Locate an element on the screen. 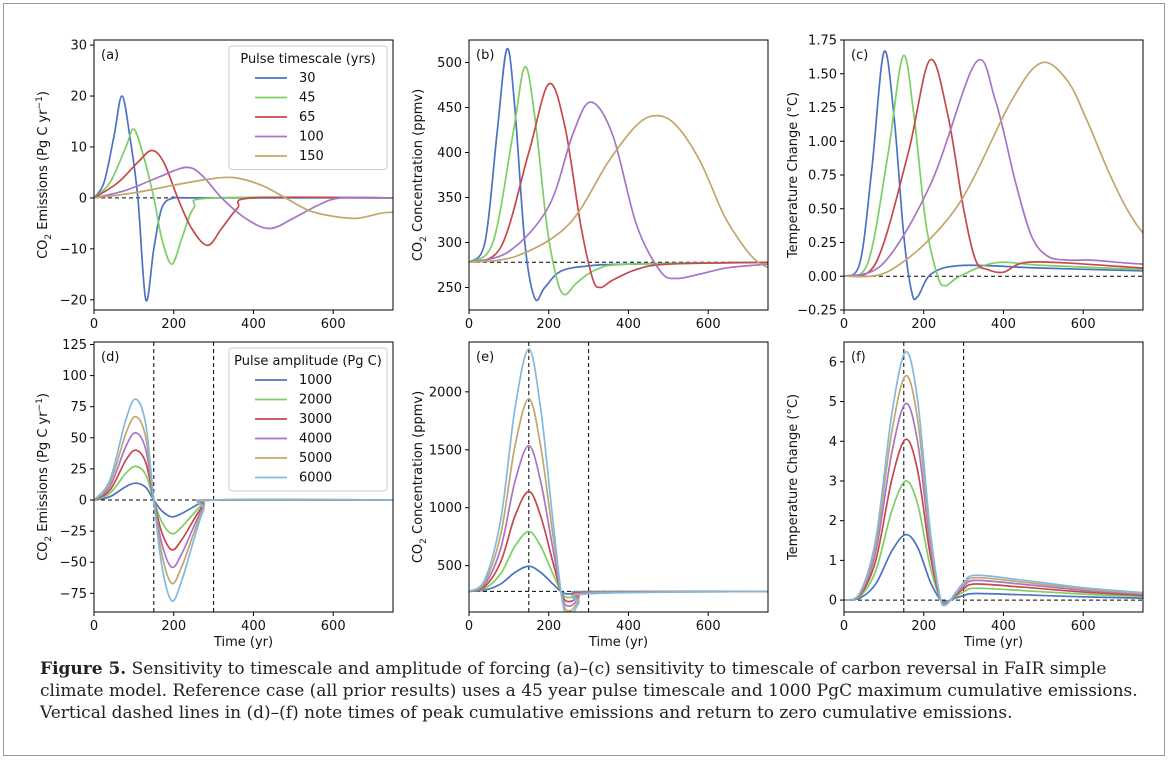 The image size is (1170, 762). series-group is located at coordinates (993, 479).